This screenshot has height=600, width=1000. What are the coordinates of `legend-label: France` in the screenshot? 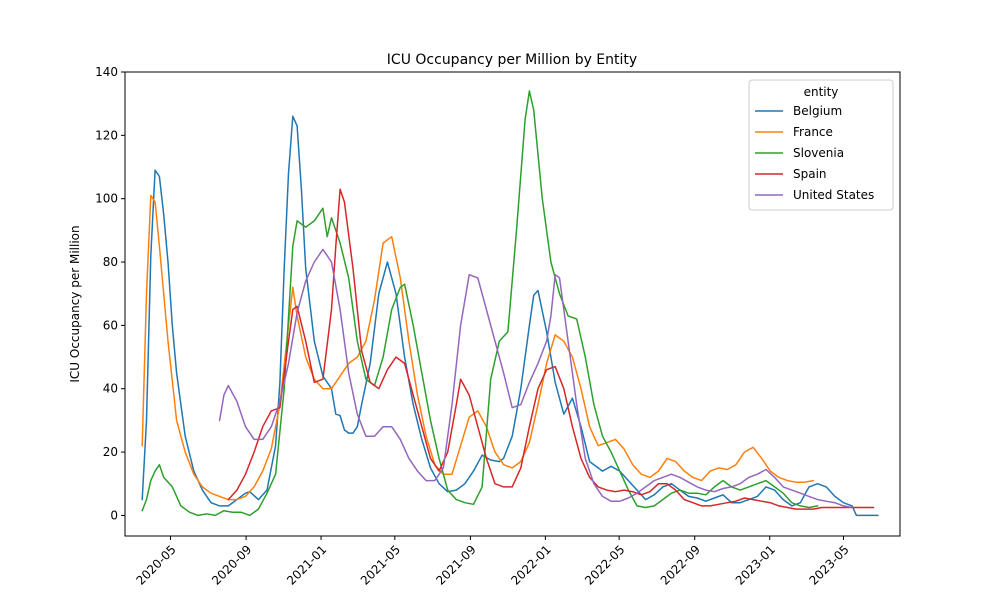 It's located at (813, 132).